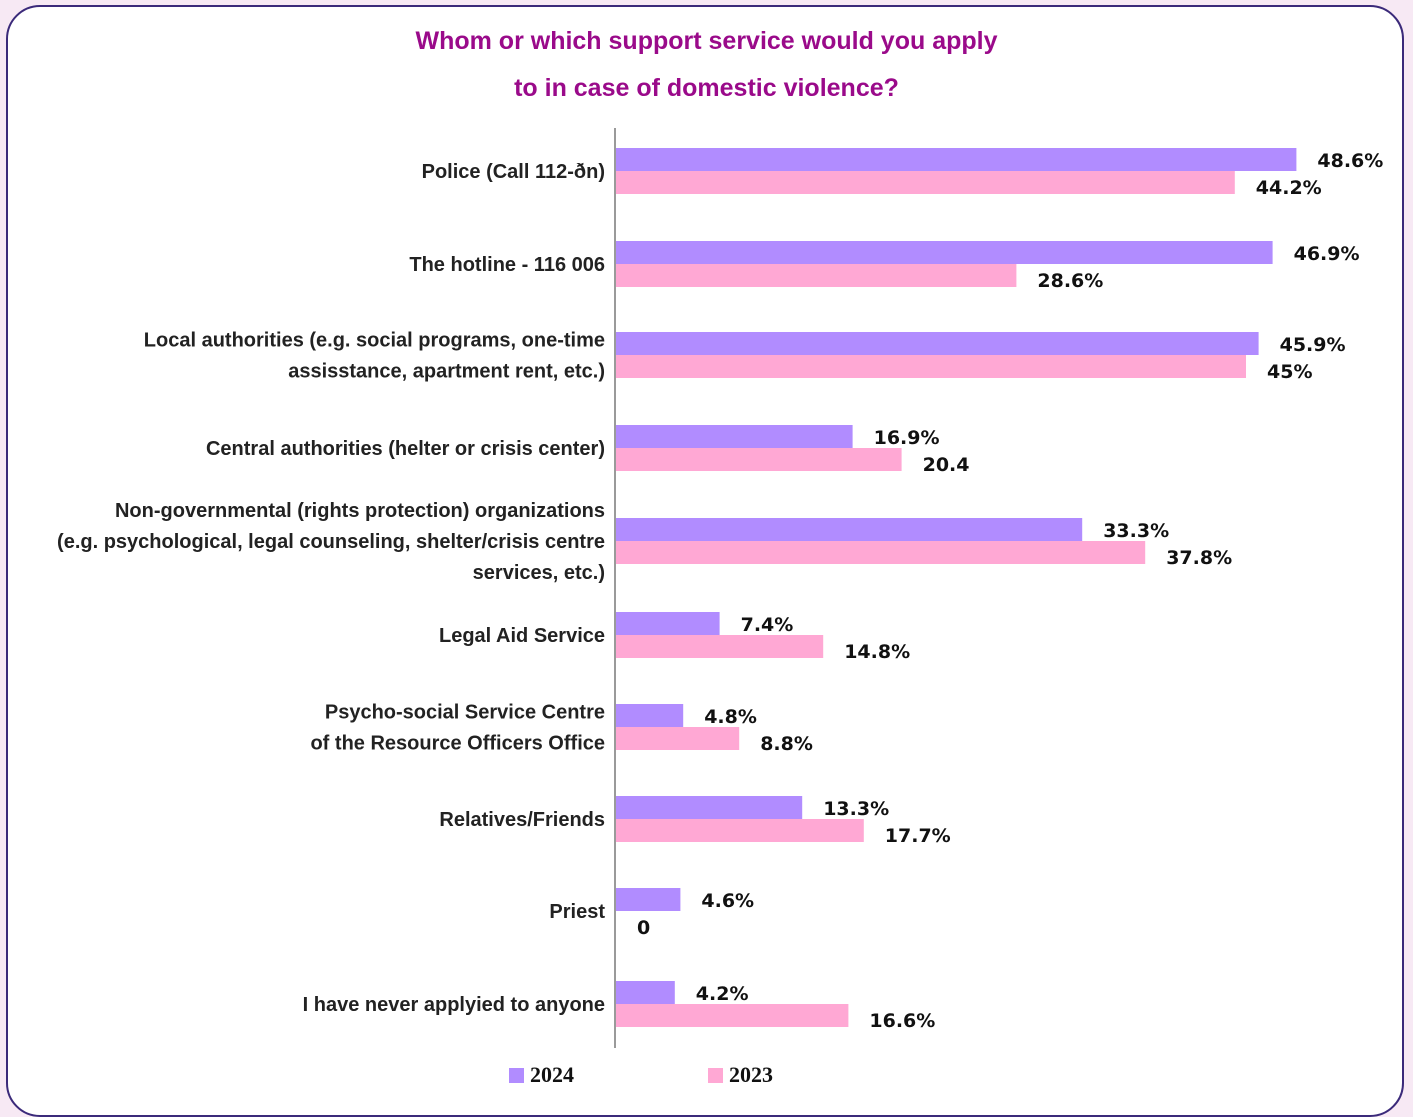  What do you see at coordinates (1070, 281) in the screenshot?
I see `data-label-2023: 28.6%` at bounding box center [1070, 281].